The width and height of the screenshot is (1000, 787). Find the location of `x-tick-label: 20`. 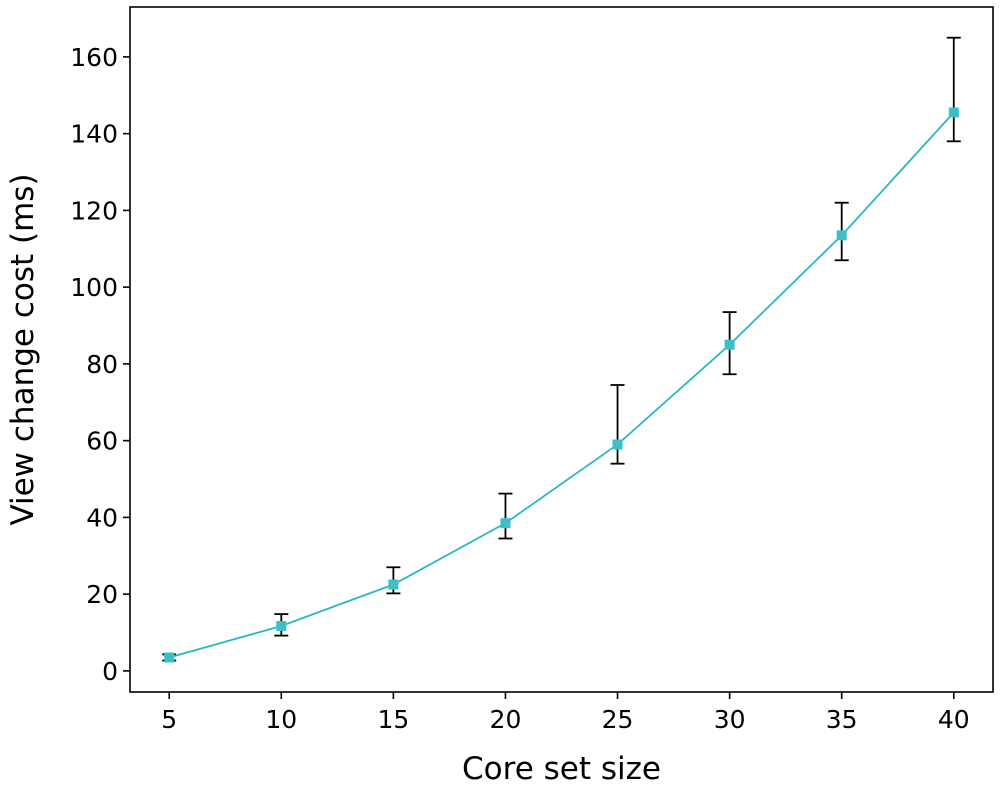

x-tick-label: 20 is located at coordinates (506, 719).